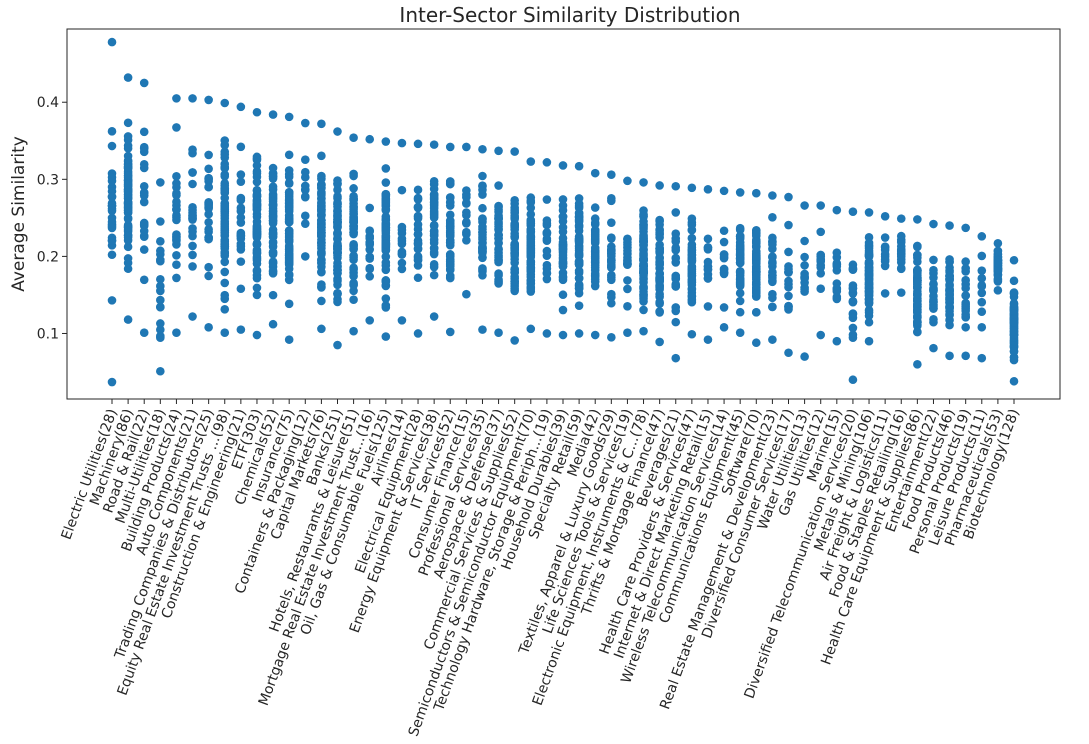  What do you see at coordinates (569, 15) in the screenshot?
I see `chart-title: Inter-Sector Similarity Distribution` at bounding box center [569, 15].